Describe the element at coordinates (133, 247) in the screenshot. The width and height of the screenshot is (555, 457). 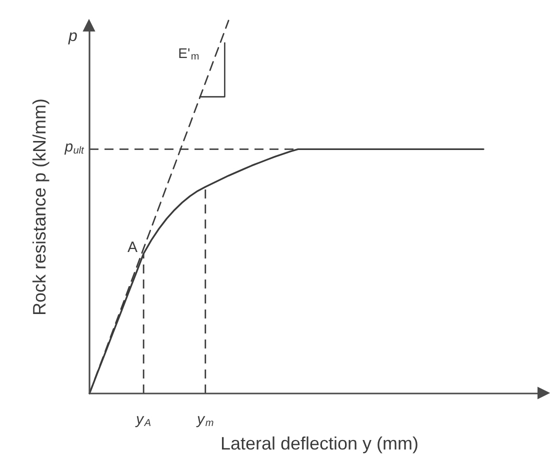
I see `annotation: A` at that location.